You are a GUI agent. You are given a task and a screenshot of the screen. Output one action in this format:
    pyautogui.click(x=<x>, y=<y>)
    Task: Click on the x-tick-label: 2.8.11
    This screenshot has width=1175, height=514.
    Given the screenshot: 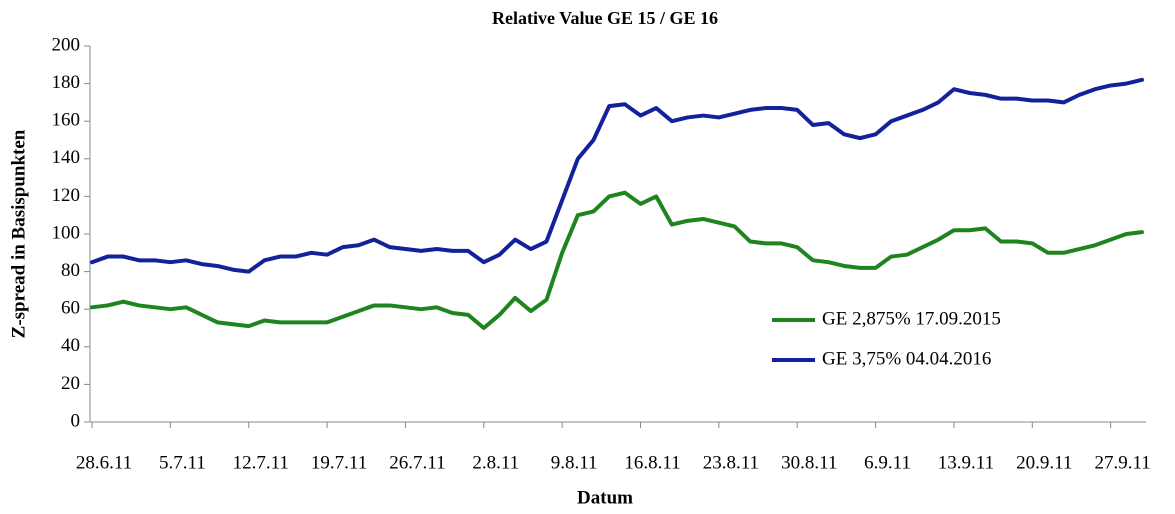 What is the action you would take?
    pyautogui.click(x=495, y=462)
    